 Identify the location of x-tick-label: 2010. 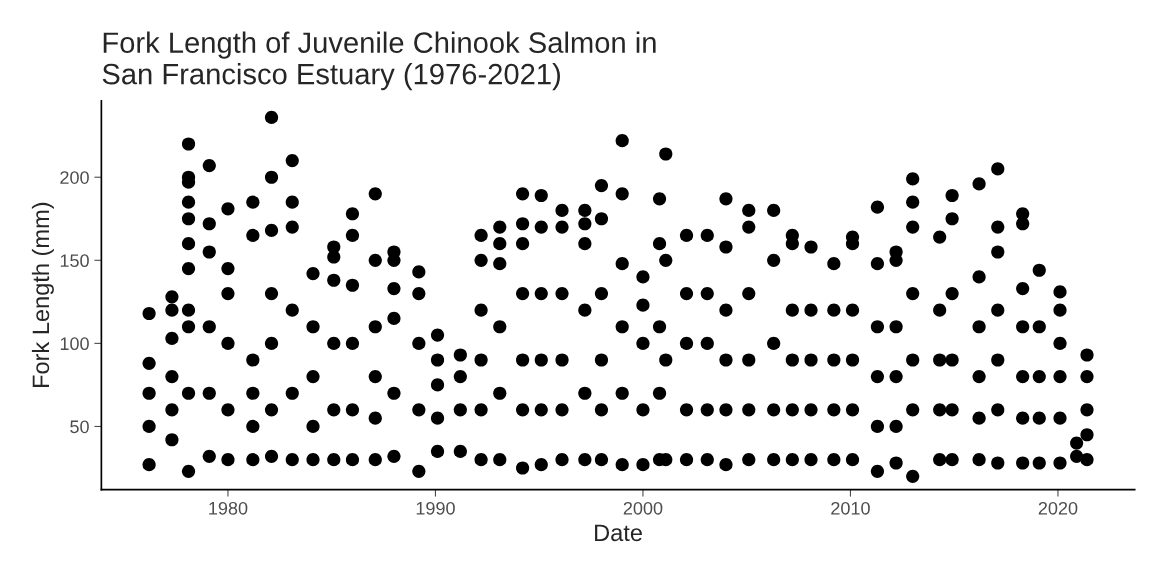
(850, 508).